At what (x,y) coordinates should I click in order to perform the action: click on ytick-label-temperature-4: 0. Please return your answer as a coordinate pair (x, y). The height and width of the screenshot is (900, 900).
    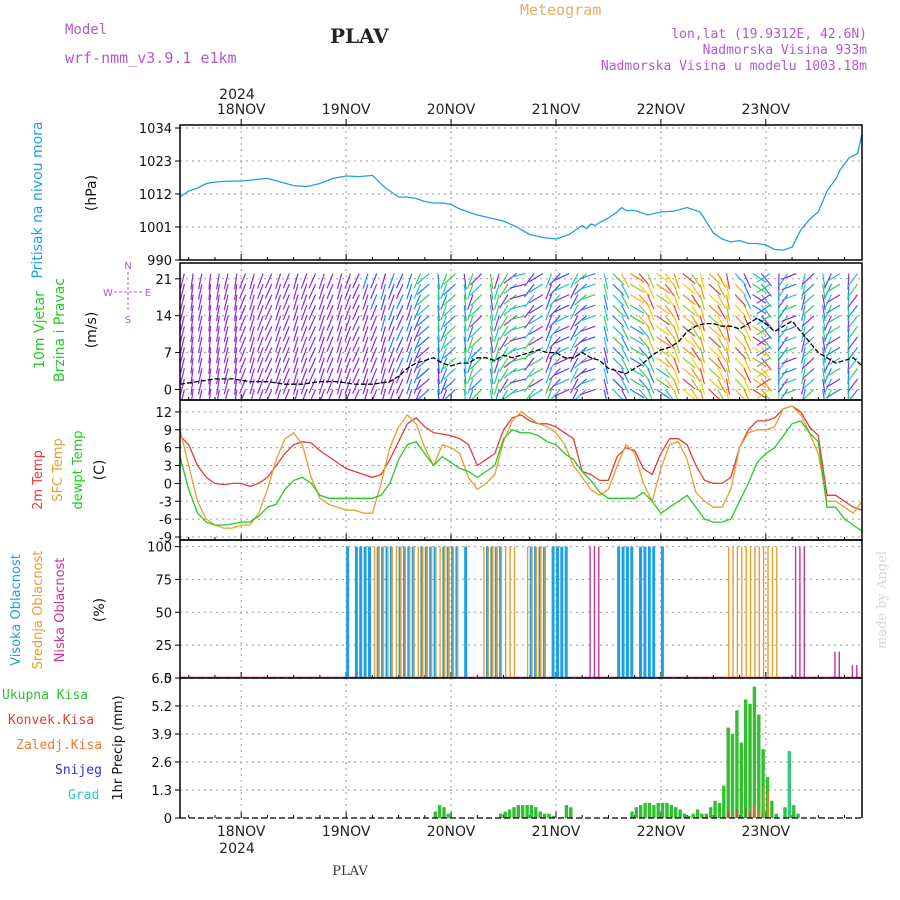
    Looking at the image, I should click on (168, 484).